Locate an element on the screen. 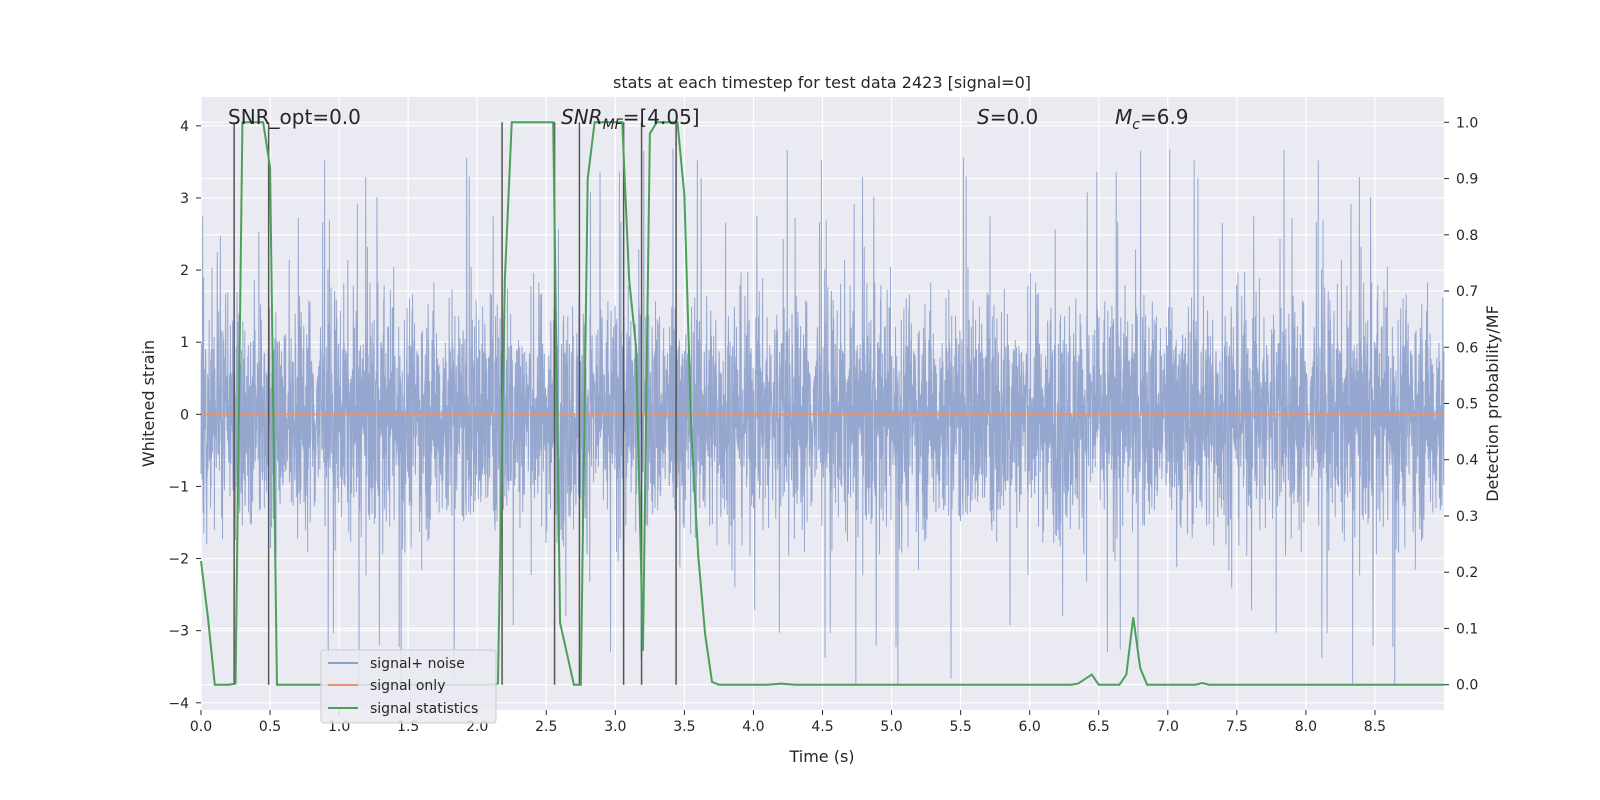  y2-tick-label-10: 0.0 is located at coordinates (1467, 686).